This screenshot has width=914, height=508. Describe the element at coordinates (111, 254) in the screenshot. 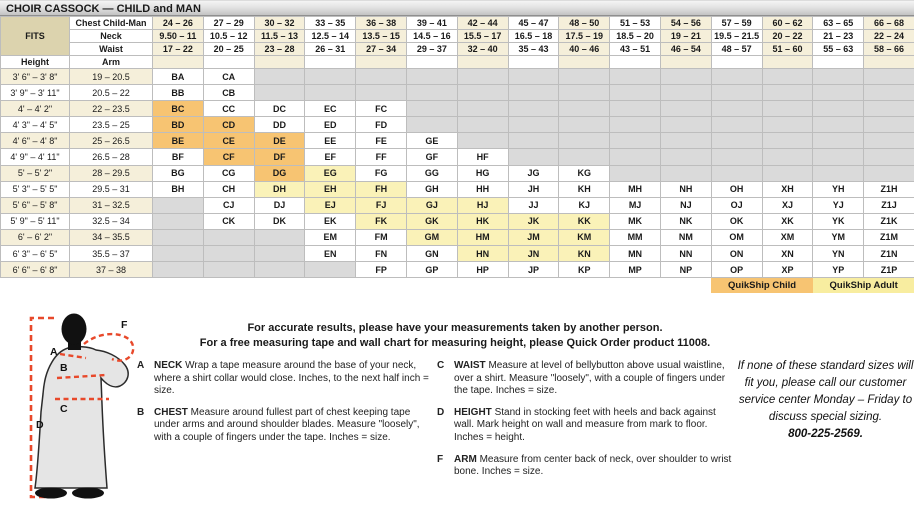

I see `arm-range: 35.5 – 37` at that location.